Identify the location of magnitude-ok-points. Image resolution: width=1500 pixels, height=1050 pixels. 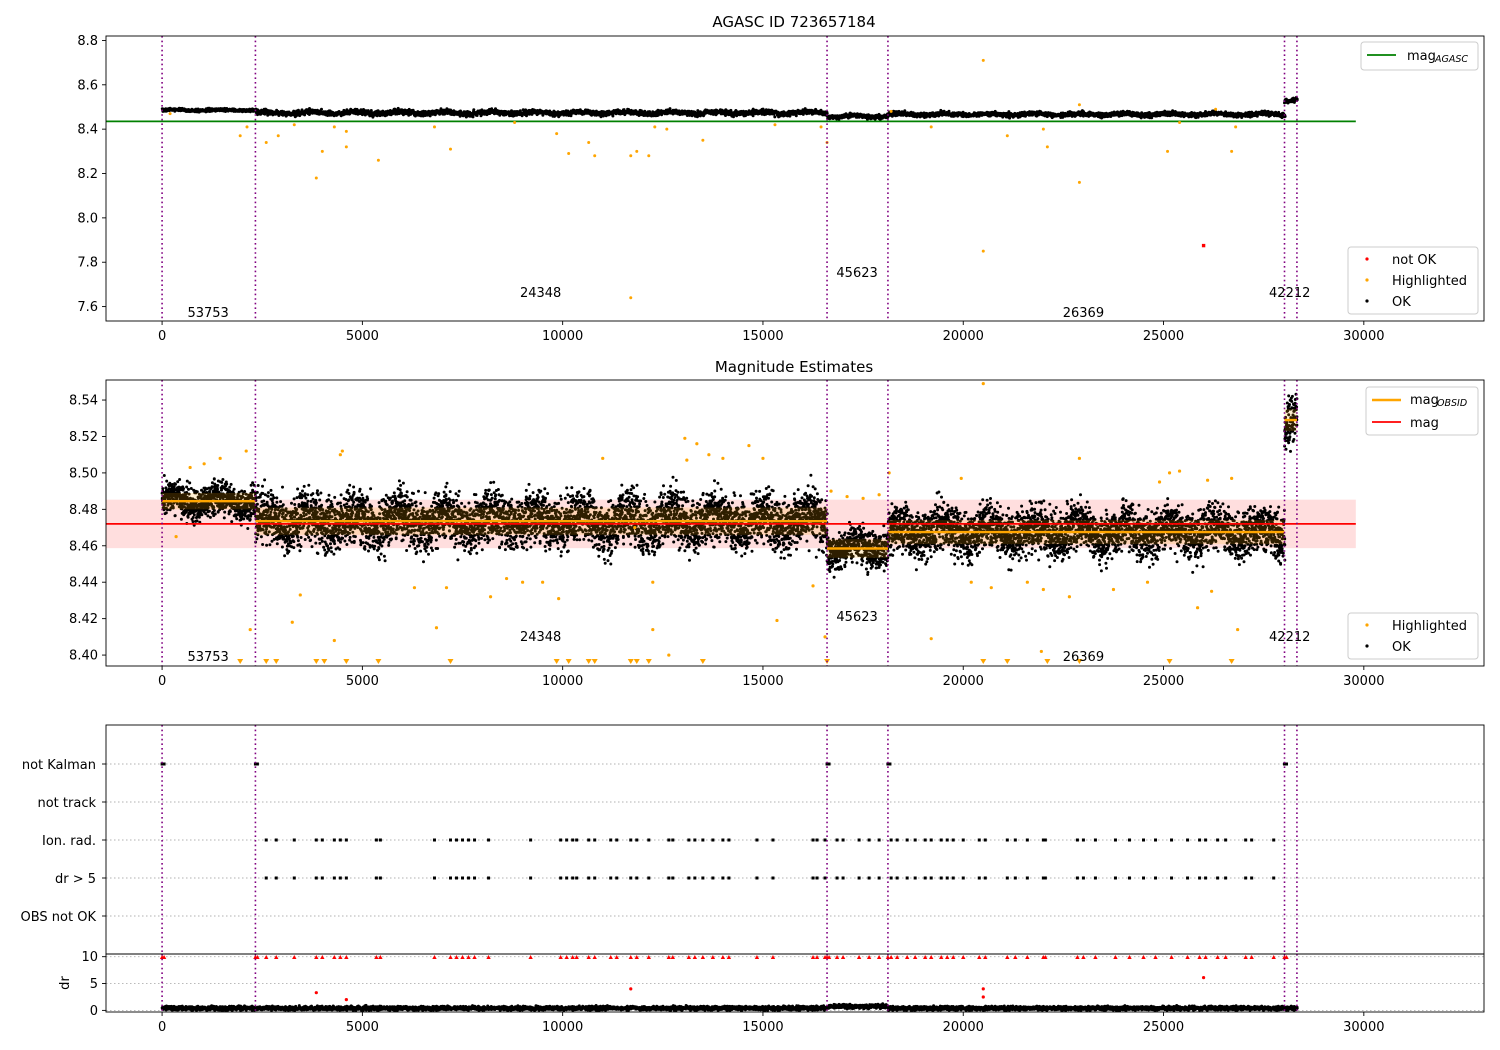
(1291, 422).